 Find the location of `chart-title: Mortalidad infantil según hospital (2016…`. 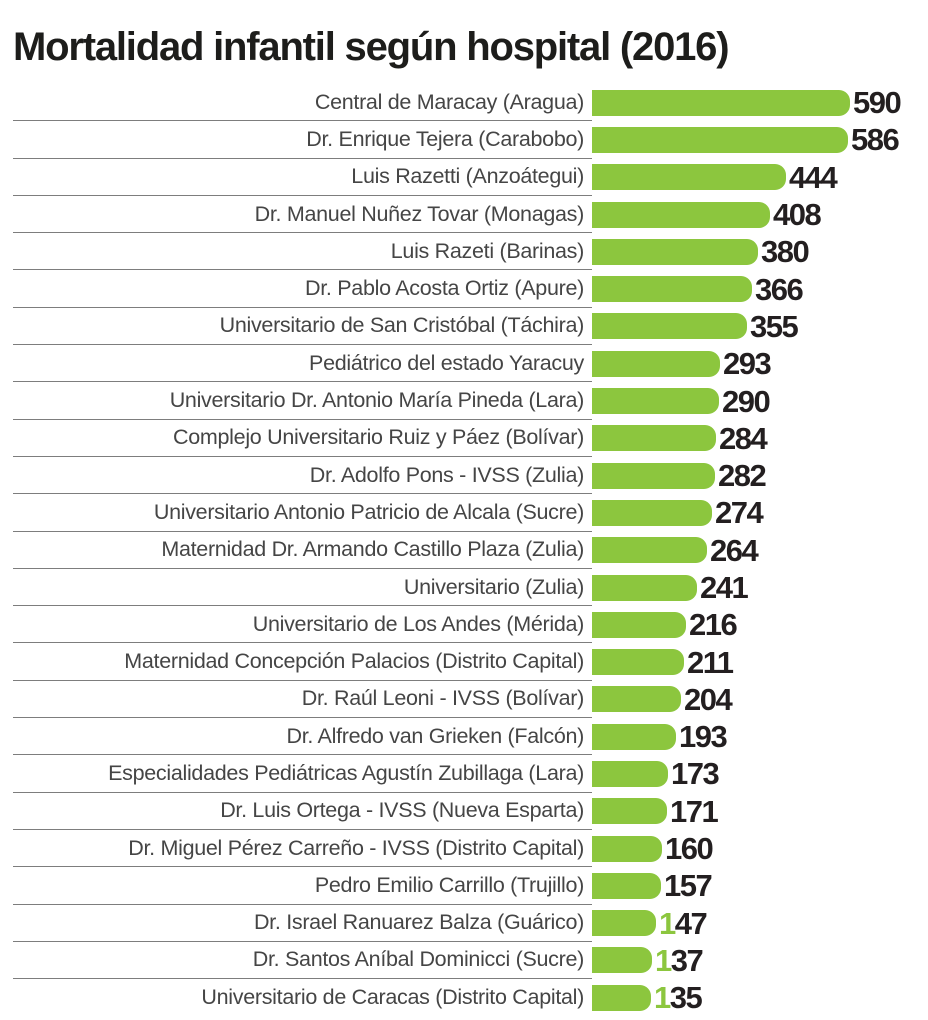

chart-title: Mortalidad infantil según hospital (2016… is located at coordinates (371, 47).